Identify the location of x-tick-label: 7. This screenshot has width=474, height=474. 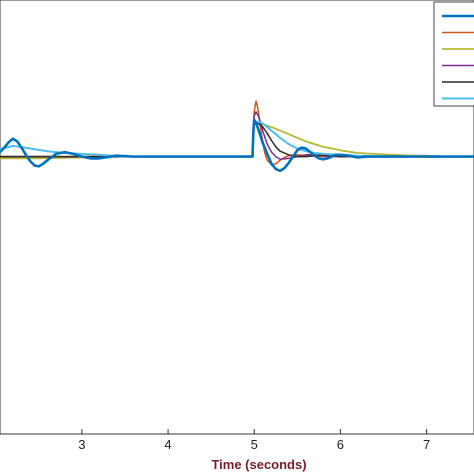
(426, 444).